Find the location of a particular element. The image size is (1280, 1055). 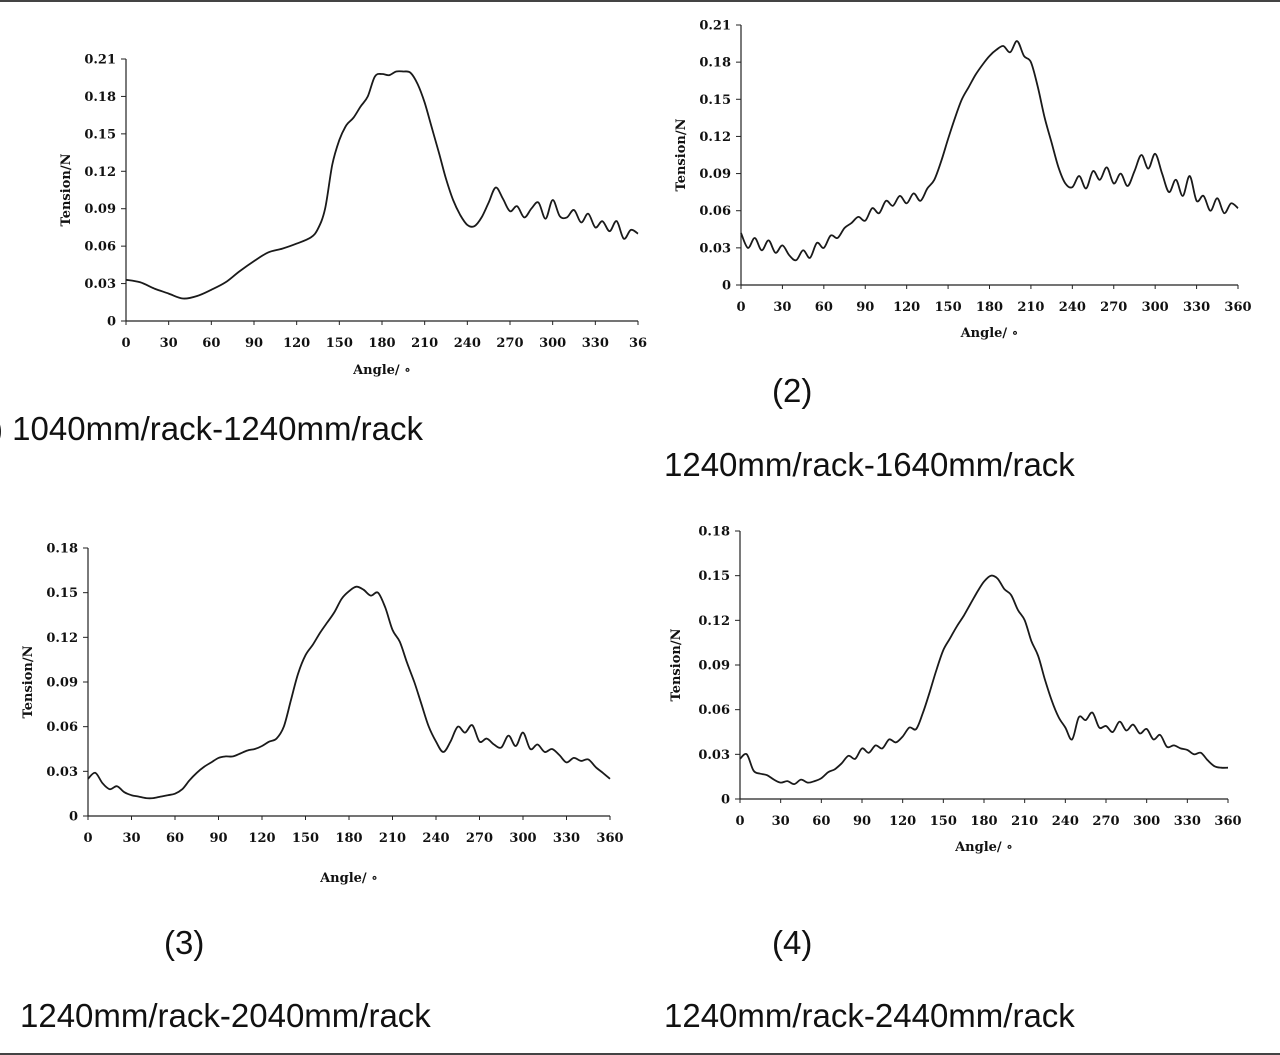

chart-1-x-tick-label: 120 is located at coordinates (296, 343).